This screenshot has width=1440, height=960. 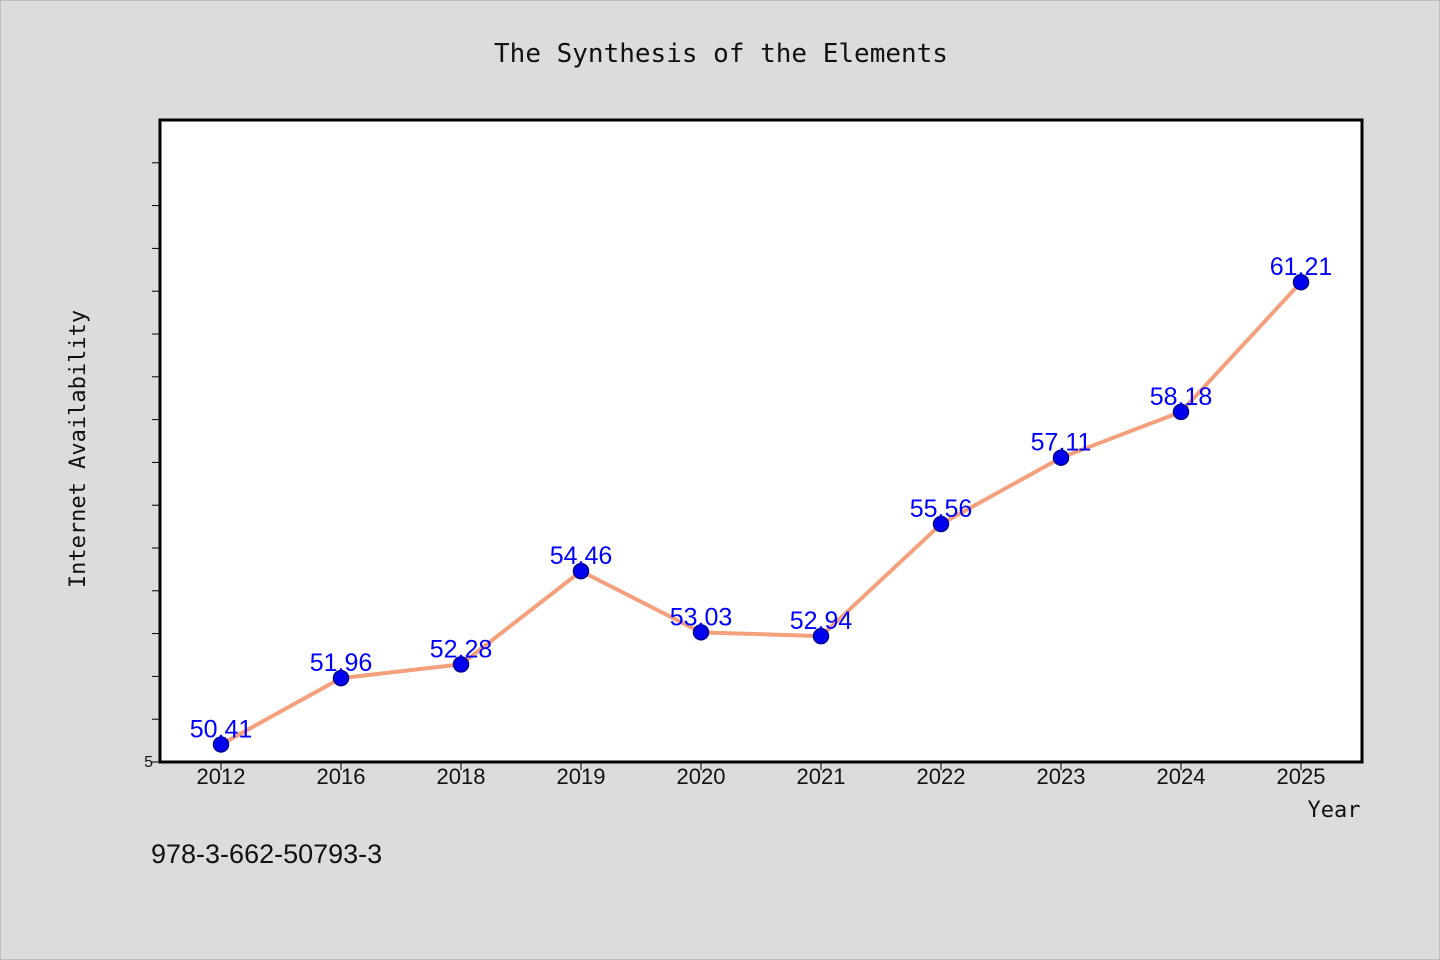 I want to click on data-label: 61.21, so click(x=1301, y=267).